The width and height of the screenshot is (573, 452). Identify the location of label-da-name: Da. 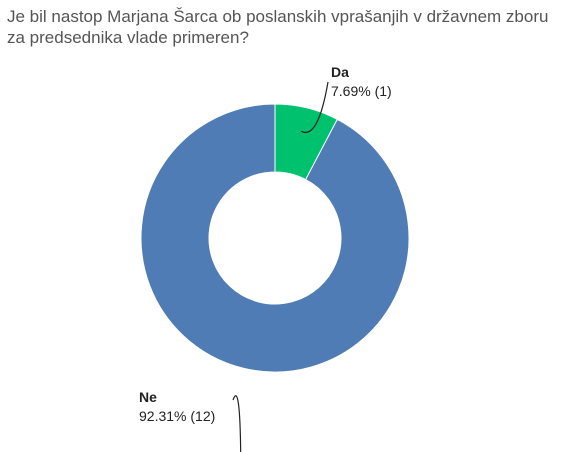
(340, 72).